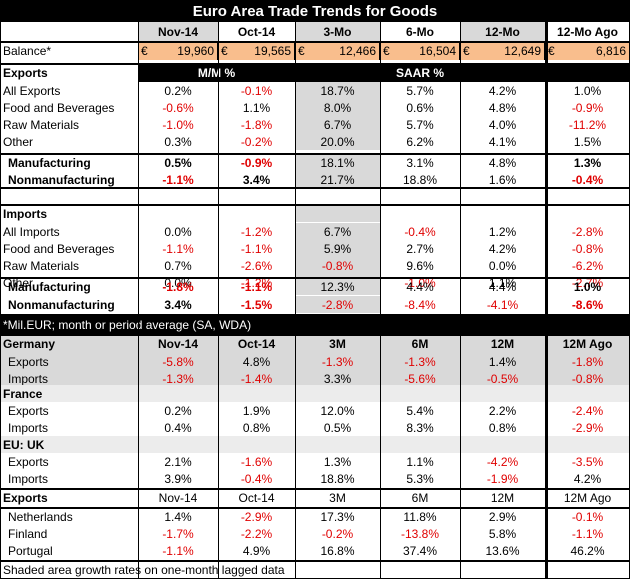  Describe the element at coordinates (178, 162) in the screenshot. I see `table-cell: 0.5%` at that location.